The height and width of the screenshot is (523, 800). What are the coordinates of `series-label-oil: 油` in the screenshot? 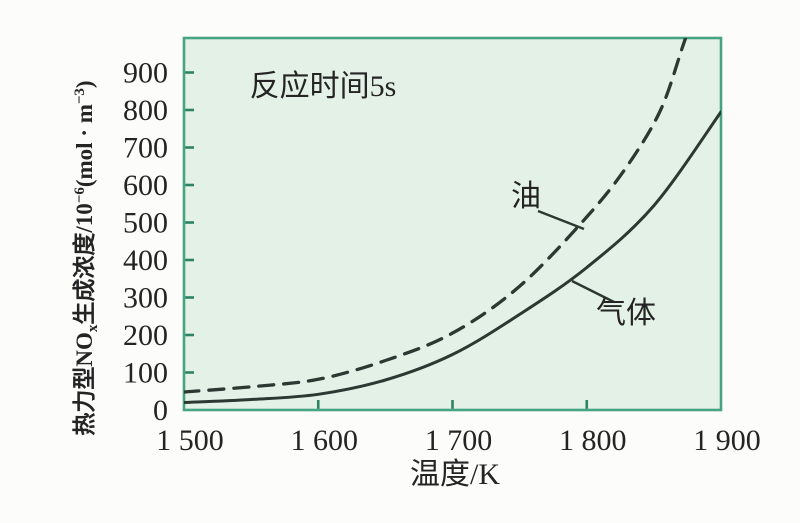 It's located at (526, 196).